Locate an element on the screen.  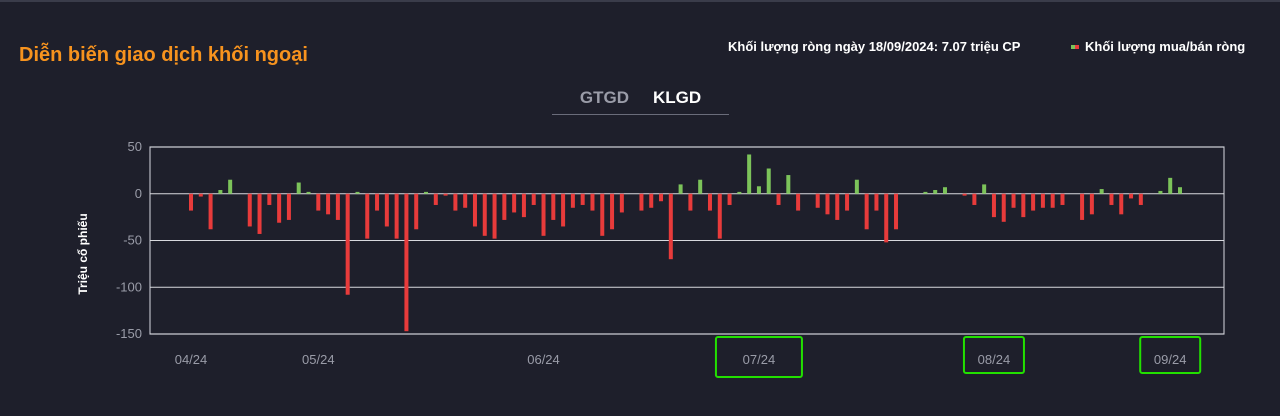
tab-klgd: KLGD is located at coordinates (677, 97).